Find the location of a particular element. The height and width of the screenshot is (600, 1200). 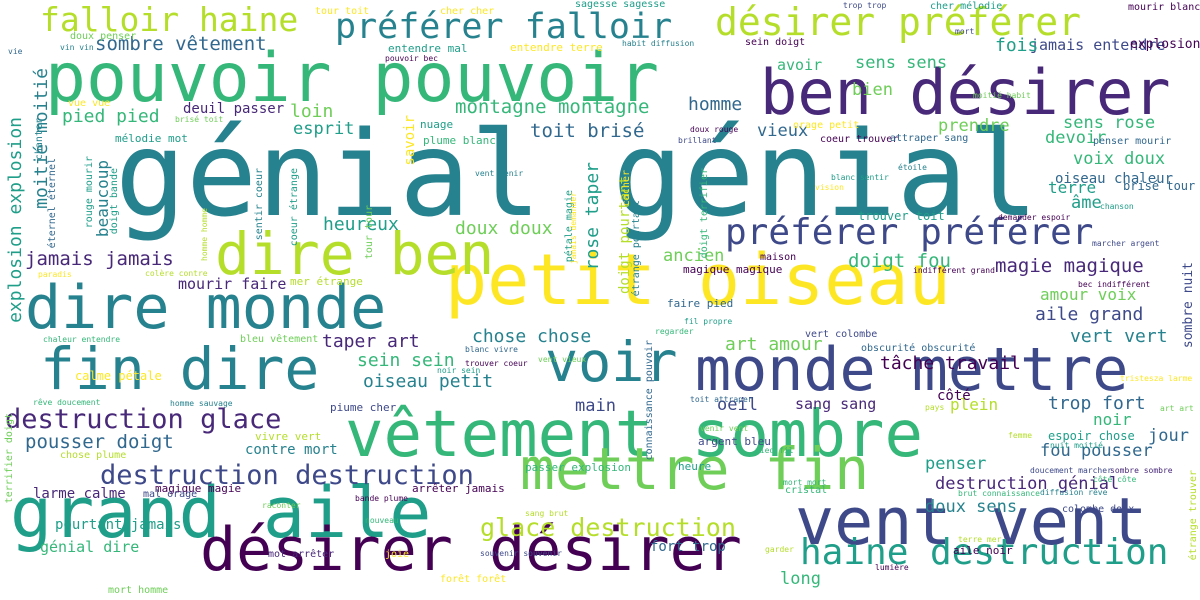

cloud-word: bande plume is located at coordinates (381, 498).